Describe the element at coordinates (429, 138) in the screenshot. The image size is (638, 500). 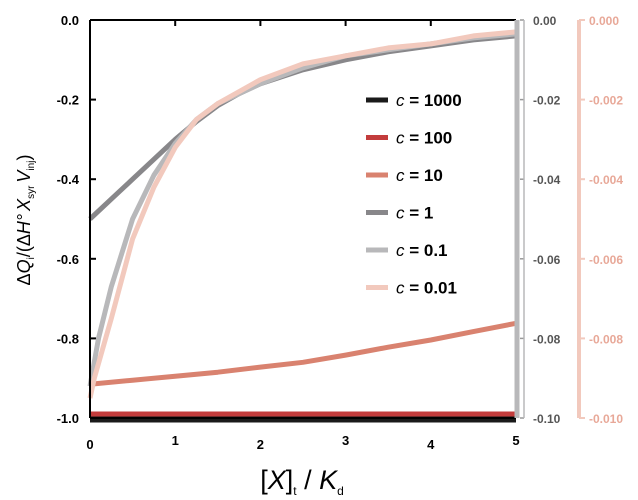
I see `legend-value-1: = 100` at that location.